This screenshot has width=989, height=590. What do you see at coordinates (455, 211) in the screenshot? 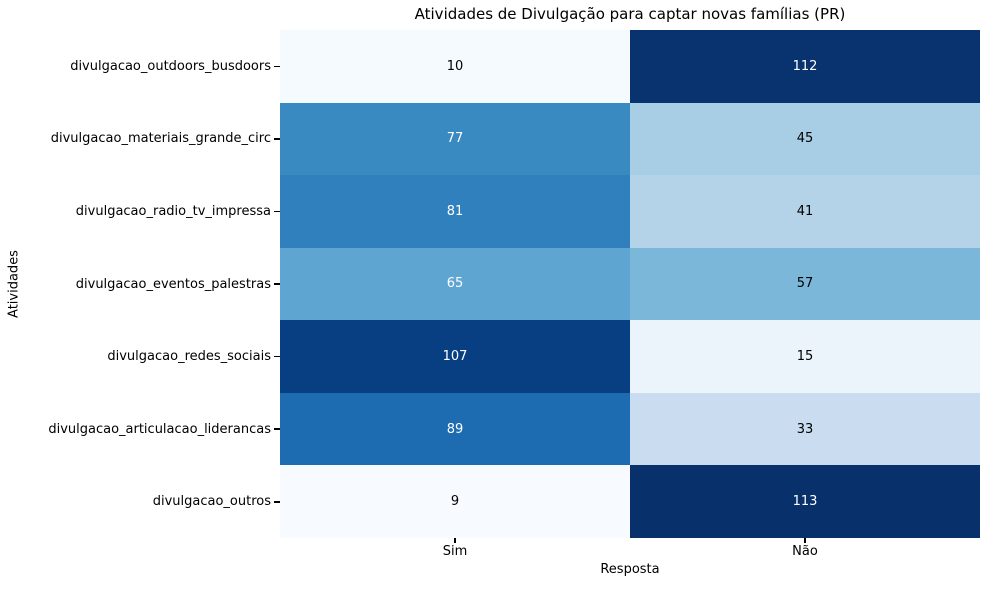
I see `heatmap-cell: 81` at bounding box center [455, 211].